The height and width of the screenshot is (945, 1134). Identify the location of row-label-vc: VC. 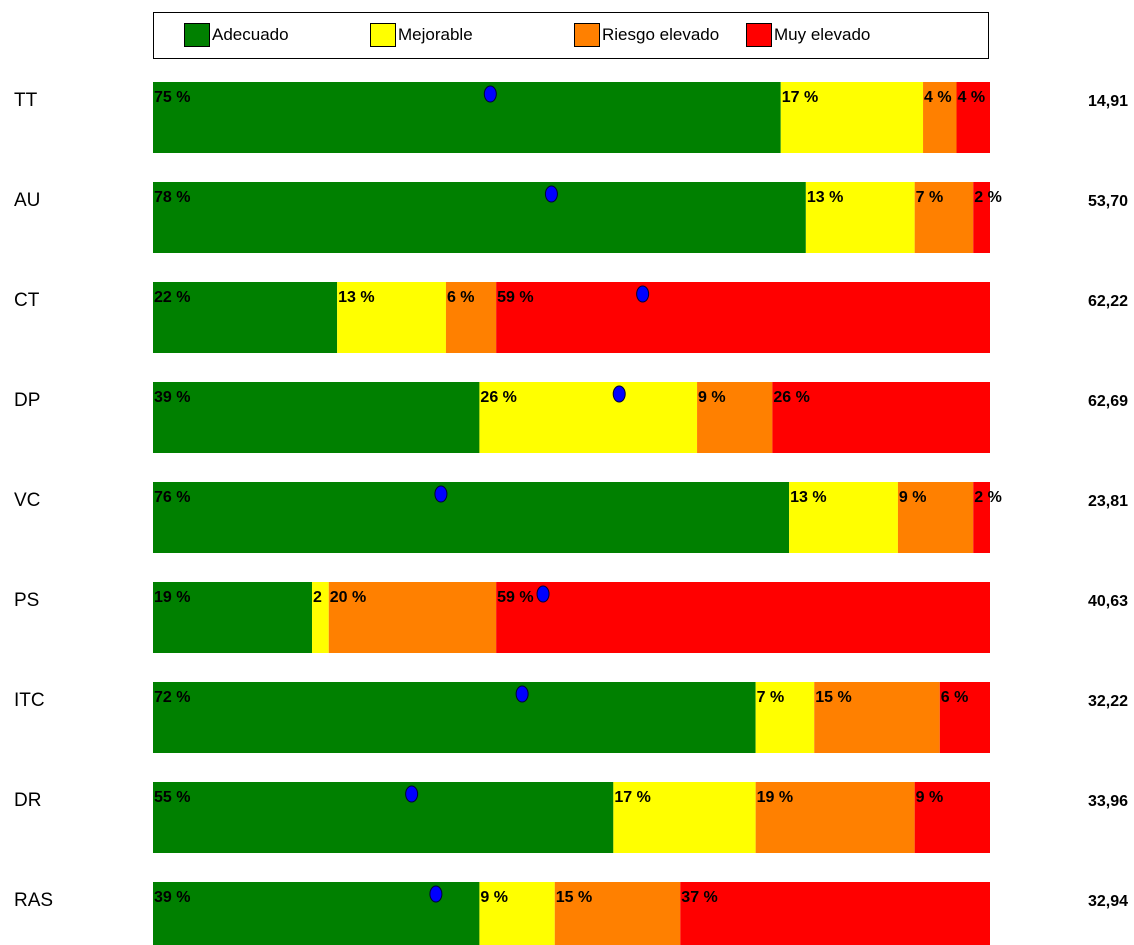
(27, 500).